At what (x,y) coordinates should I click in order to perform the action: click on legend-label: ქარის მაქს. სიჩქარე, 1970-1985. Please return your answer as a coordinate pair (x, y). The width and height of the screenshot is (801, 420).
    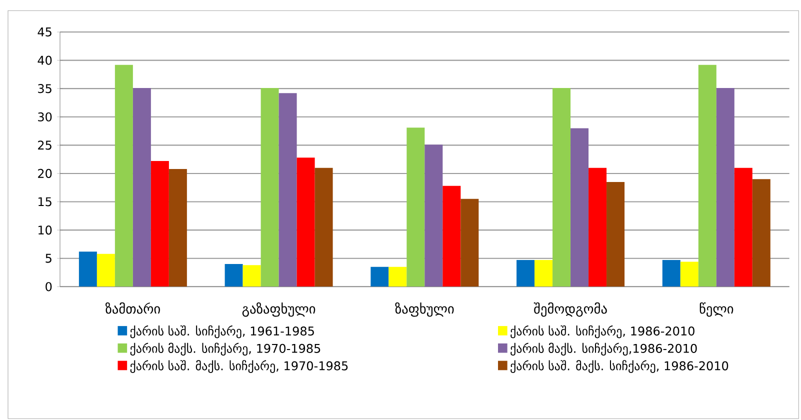
    Looking at the image, I should click on (225, 349).